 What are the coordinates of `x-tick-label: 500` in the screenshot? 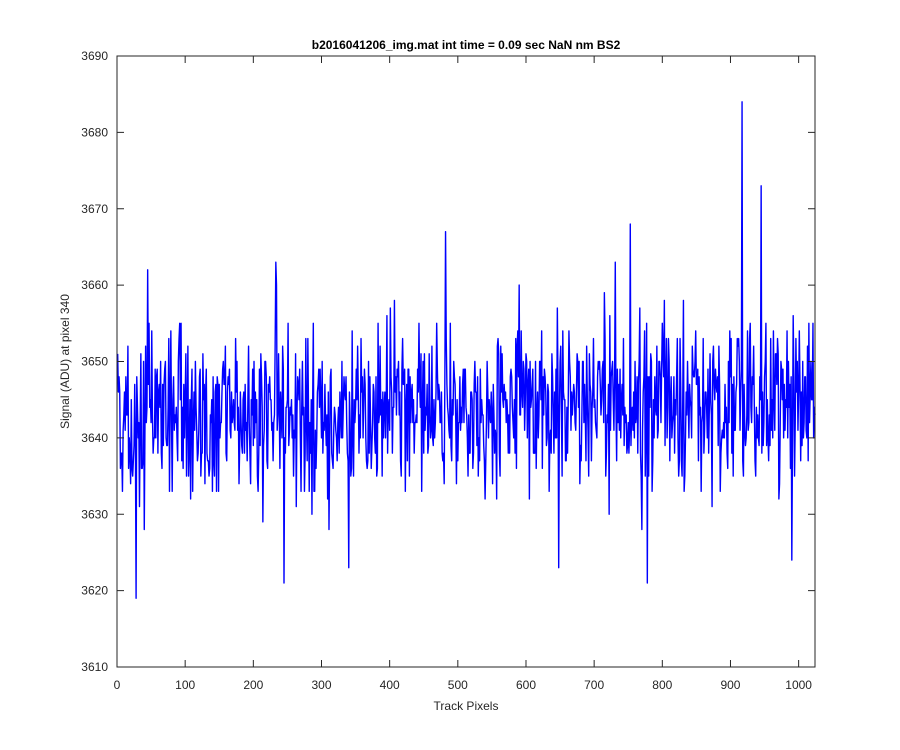 It's located at (458, 685).